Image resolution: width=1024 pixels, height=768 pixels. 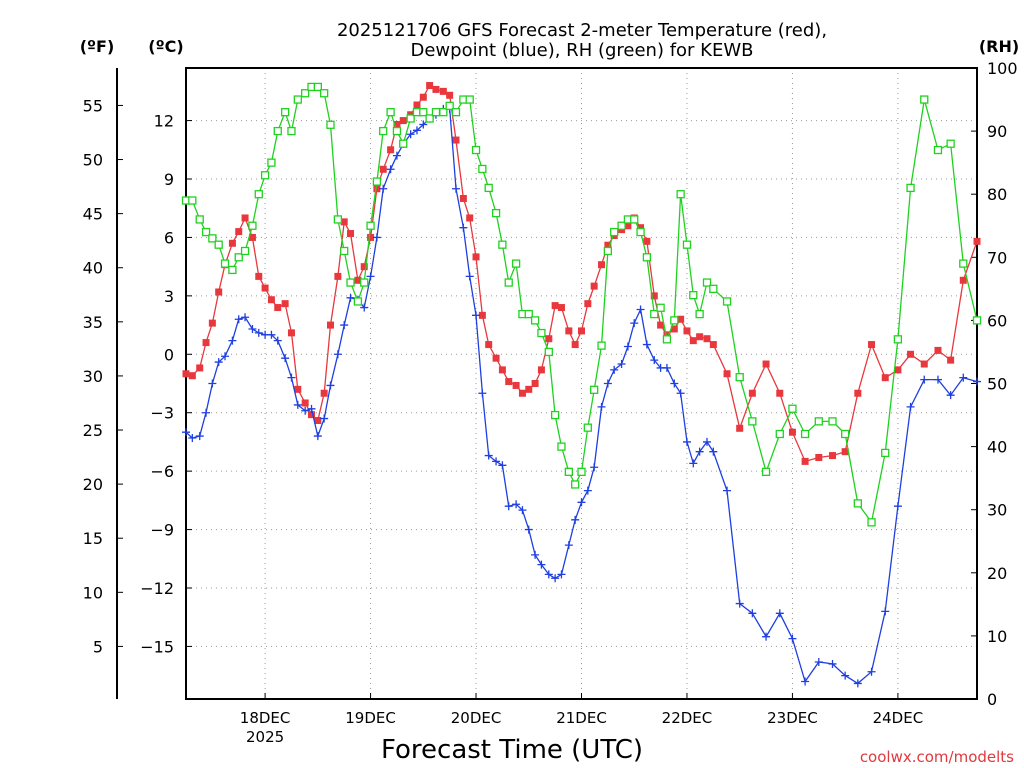 What do you see at coordinates (687, 718) in the screenshot?
I see `x-tick-label: 22DEC` at bounding box center [687, 718].